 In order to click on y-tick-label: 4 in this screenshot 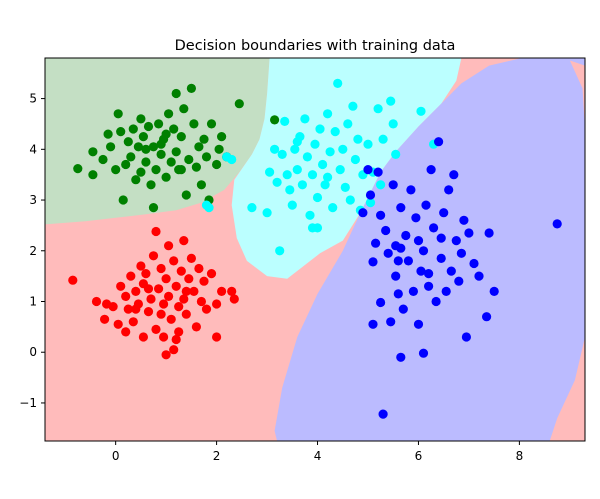, I will do `click(33, 149)`.